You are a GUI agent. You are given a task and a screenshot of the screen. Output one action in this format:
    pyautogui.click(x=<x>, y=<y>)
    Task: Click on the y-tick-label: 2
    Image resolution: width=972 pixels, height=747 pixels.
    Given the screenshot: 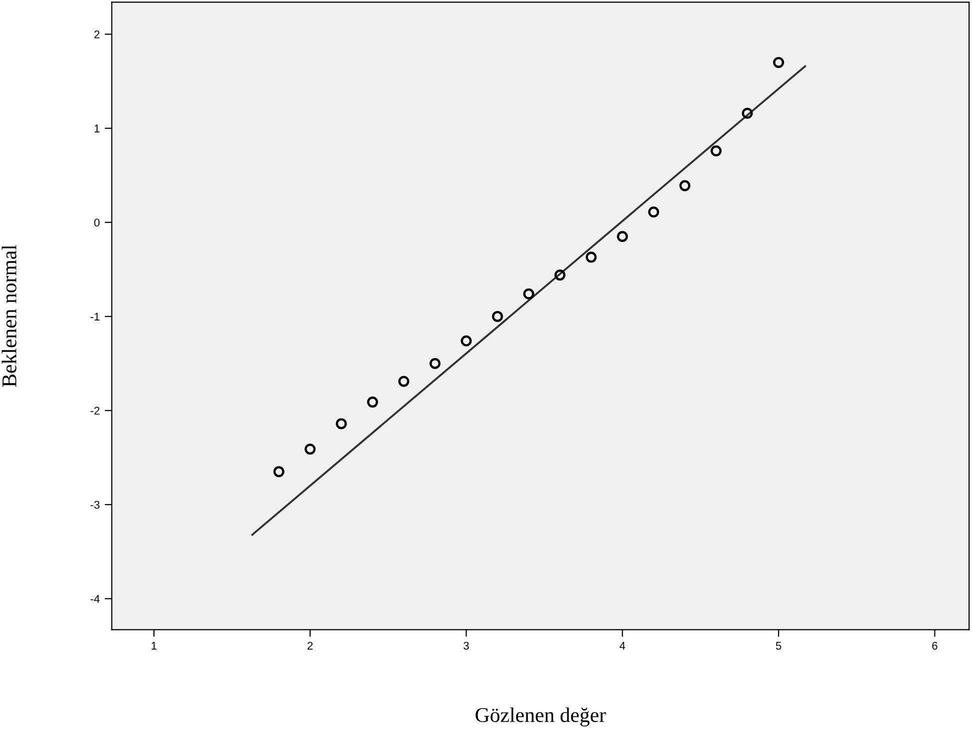 What is the action you would take?
    pyautogui.click(x=97, y=34)
    